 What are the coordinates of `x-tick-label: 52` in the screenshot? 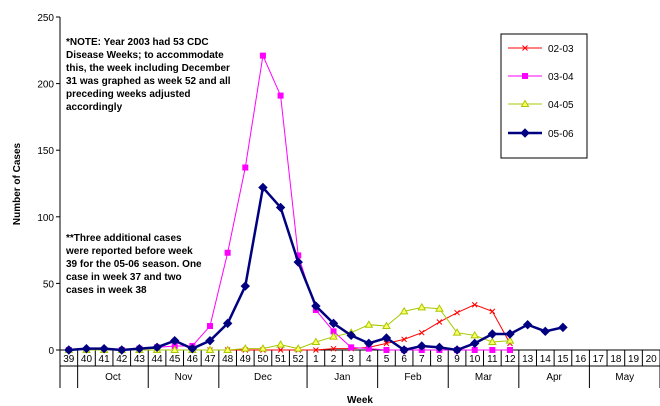 It's located at (299, 359).